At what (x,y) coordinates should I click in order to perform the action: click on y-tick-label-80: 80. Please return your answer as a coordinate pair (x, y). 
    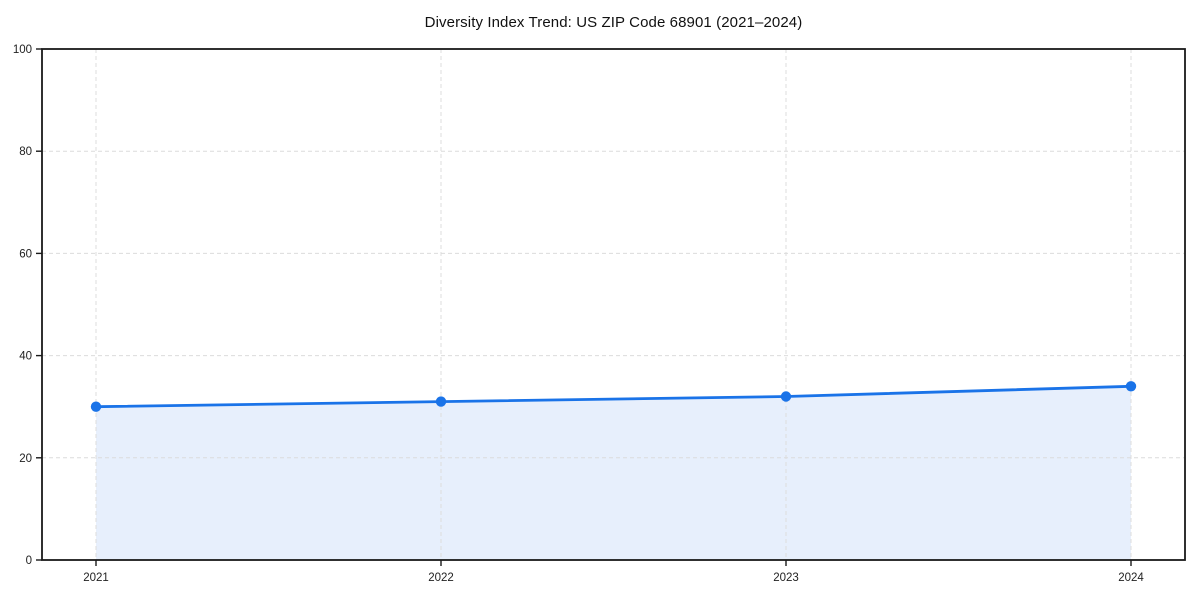
    Looking at the image, I should click on (25, 152).